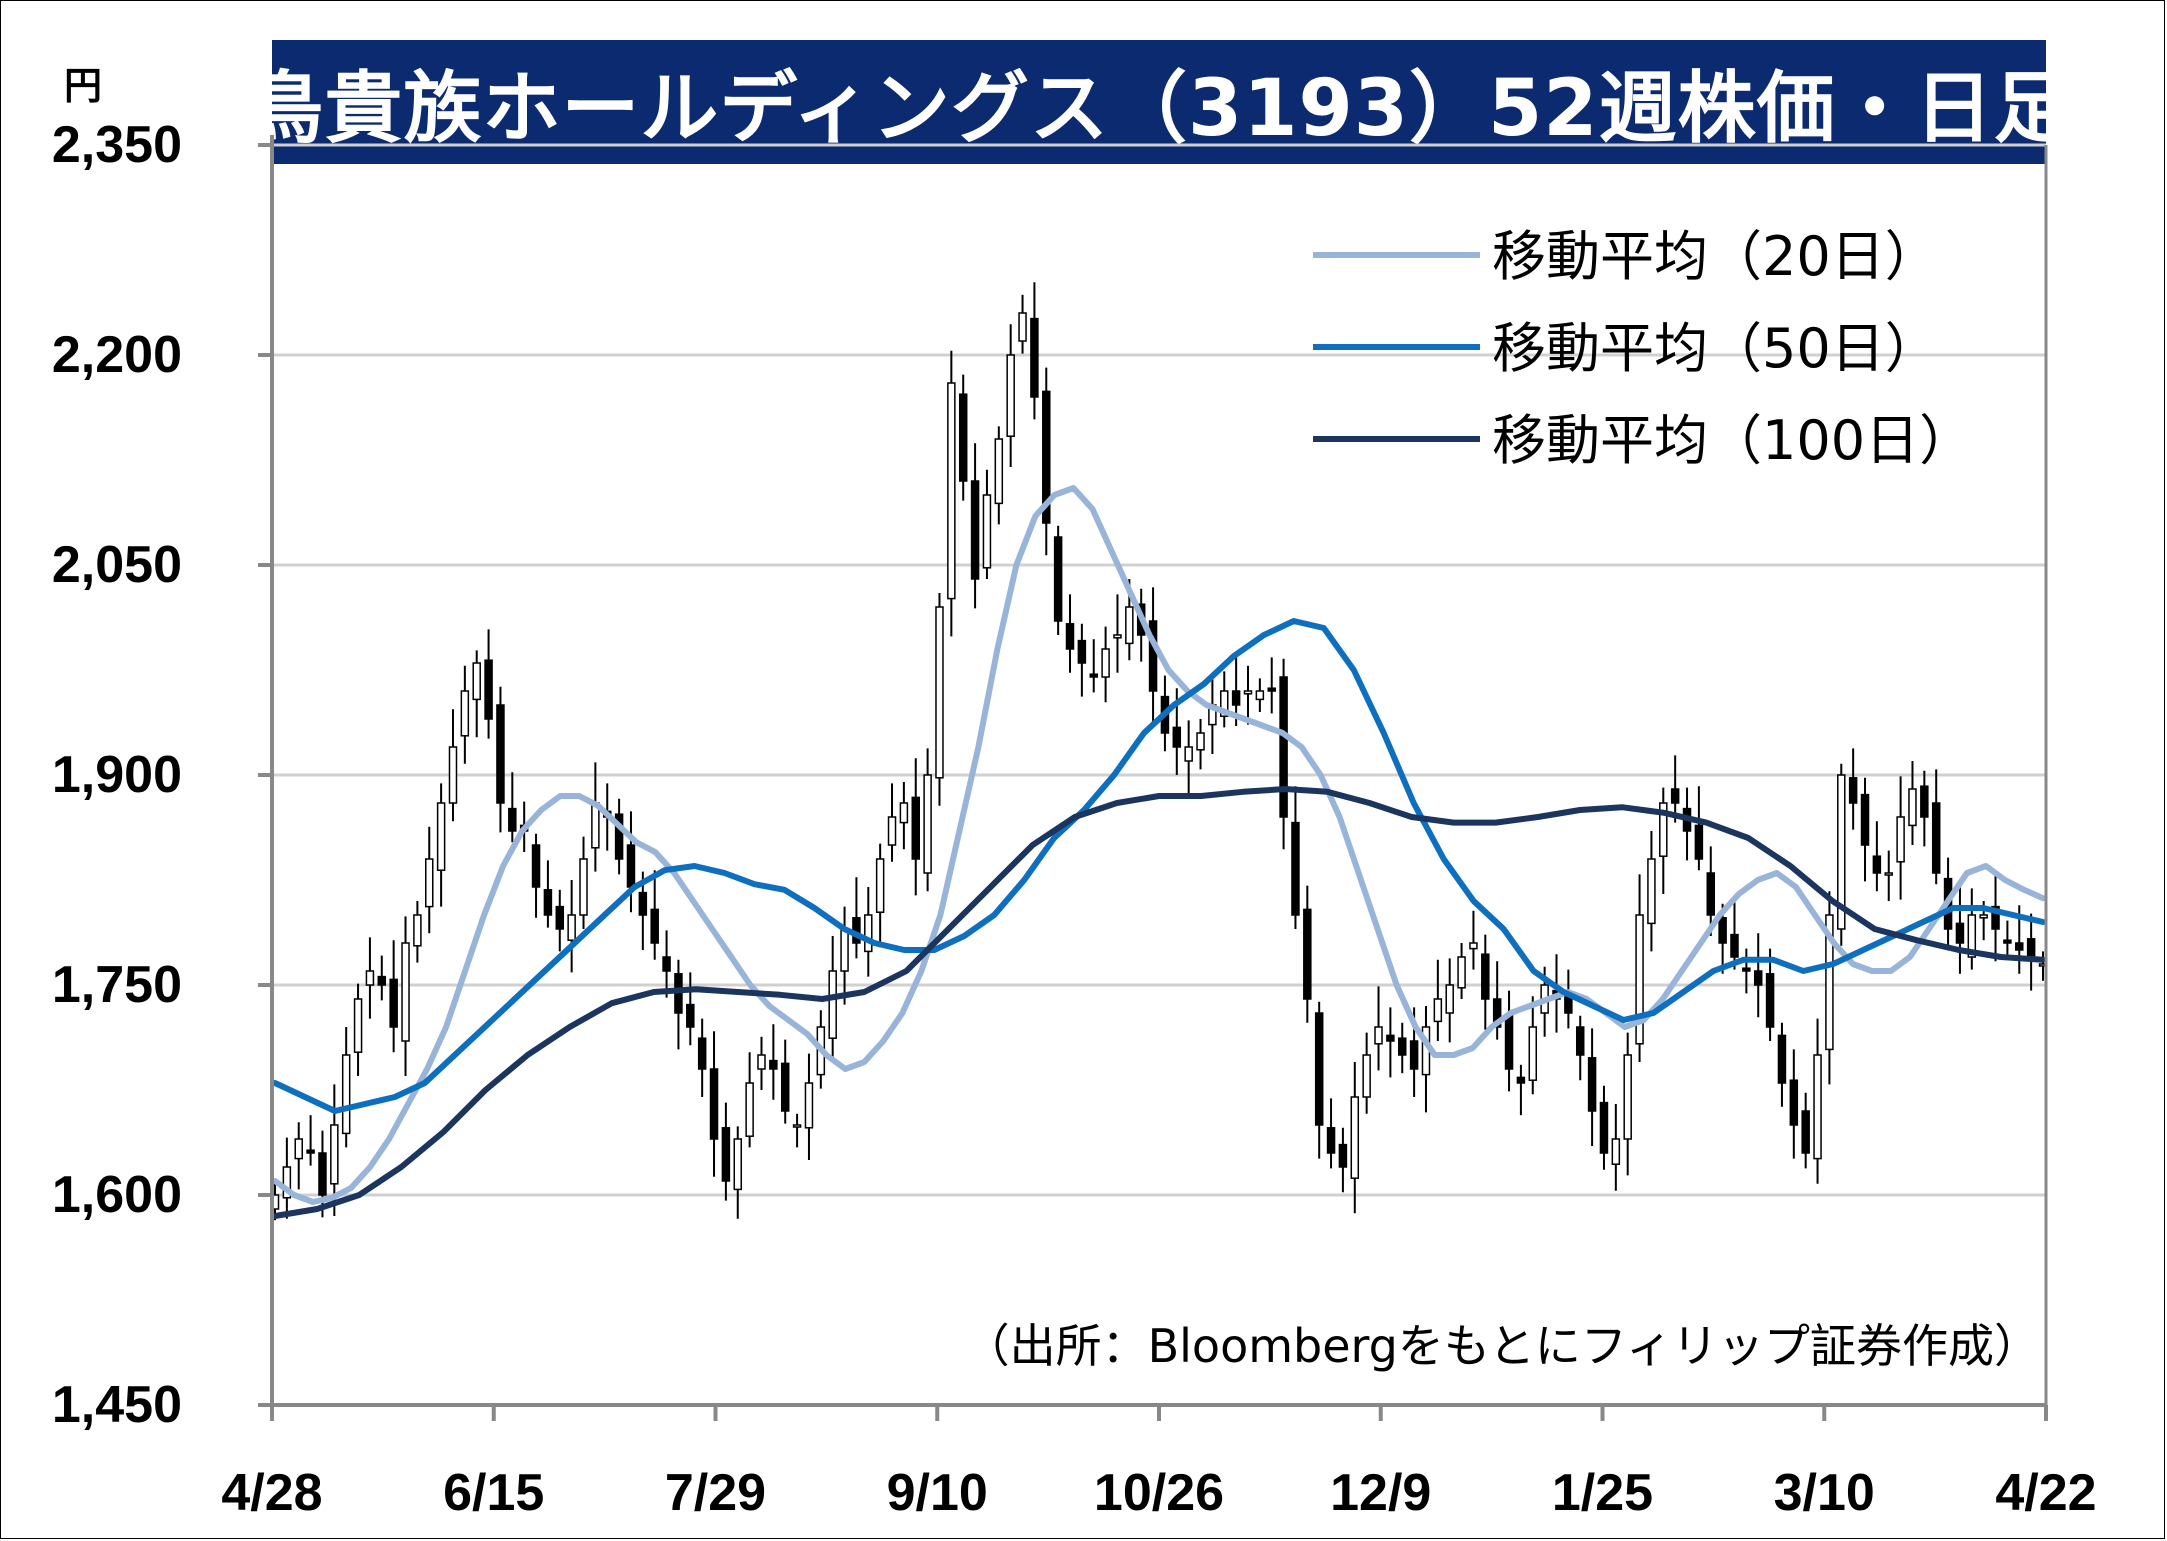 This screenshot has height=1541, width=2167. Describe the element at coordinates (271, 1493) in the screenshot. I see `x-tick-label: 4/28` at that location.